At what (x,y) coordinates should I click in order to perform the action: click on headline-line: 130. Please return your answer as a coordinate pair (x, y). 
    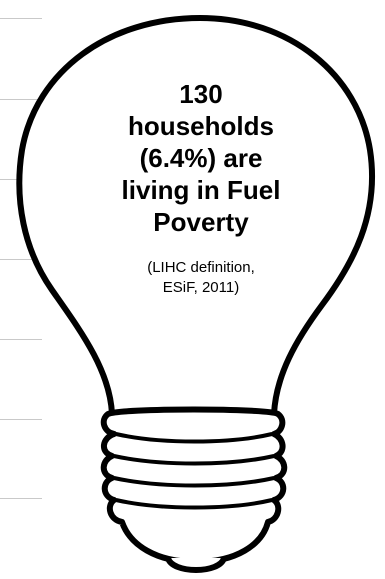
    Looking at the image, I should click on (201, 94).